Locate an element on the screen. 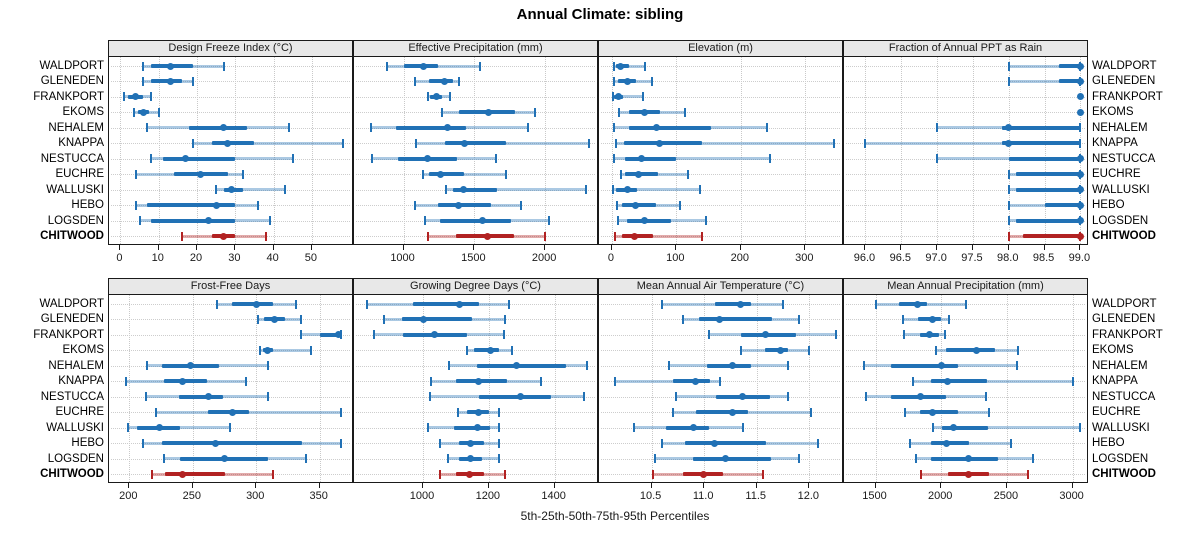 The width and height of the screenshot is (1200, 550). site-label-left-waldport: WALDPORT is located at coordinates (71, 304).